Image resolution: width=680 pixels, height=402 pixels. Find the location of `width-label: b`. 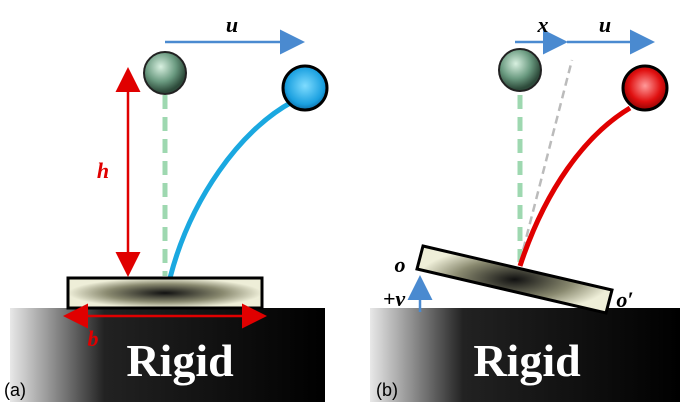

width-label: b is located at coordinates (93, 338).